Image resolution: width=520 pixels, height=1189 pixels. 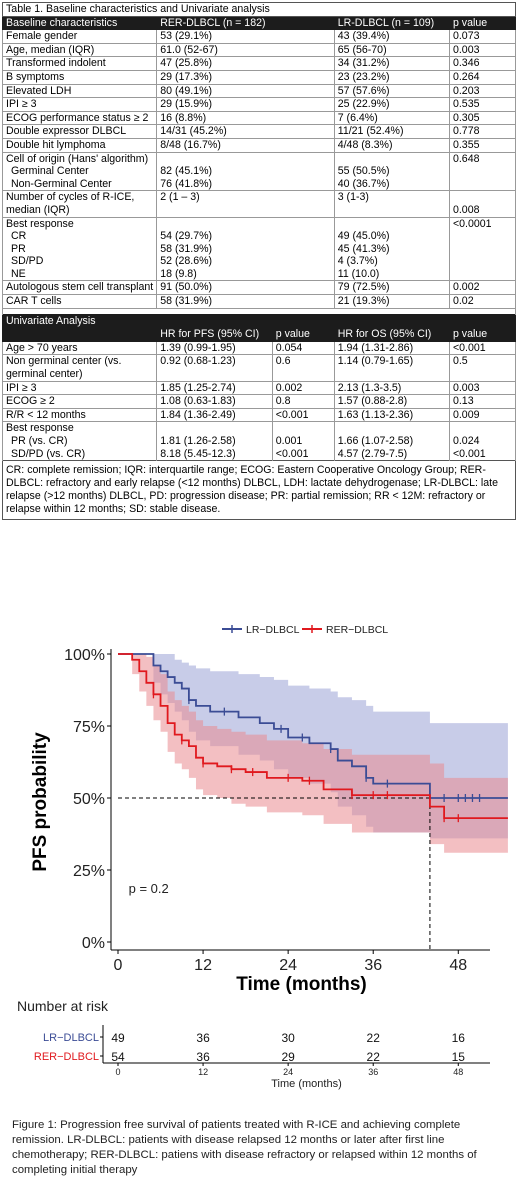 What do you see at coordinates (459, 1038) in the screenshot?
I see `risk-count: 16` at bounding box center [459, 1038].